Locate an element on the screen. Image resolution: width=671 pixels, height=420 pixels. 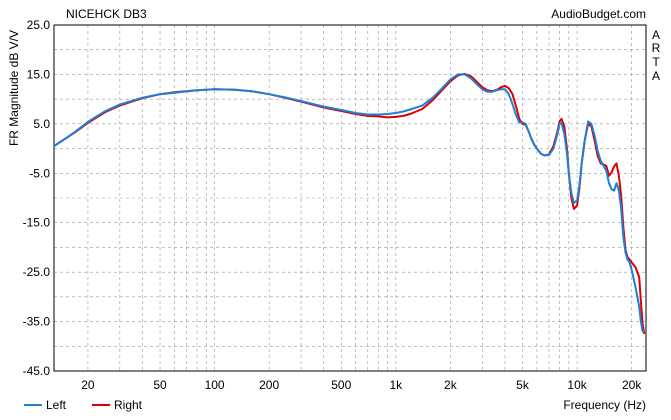
x-tick-label: 5k is located at coordinates (523, 385).